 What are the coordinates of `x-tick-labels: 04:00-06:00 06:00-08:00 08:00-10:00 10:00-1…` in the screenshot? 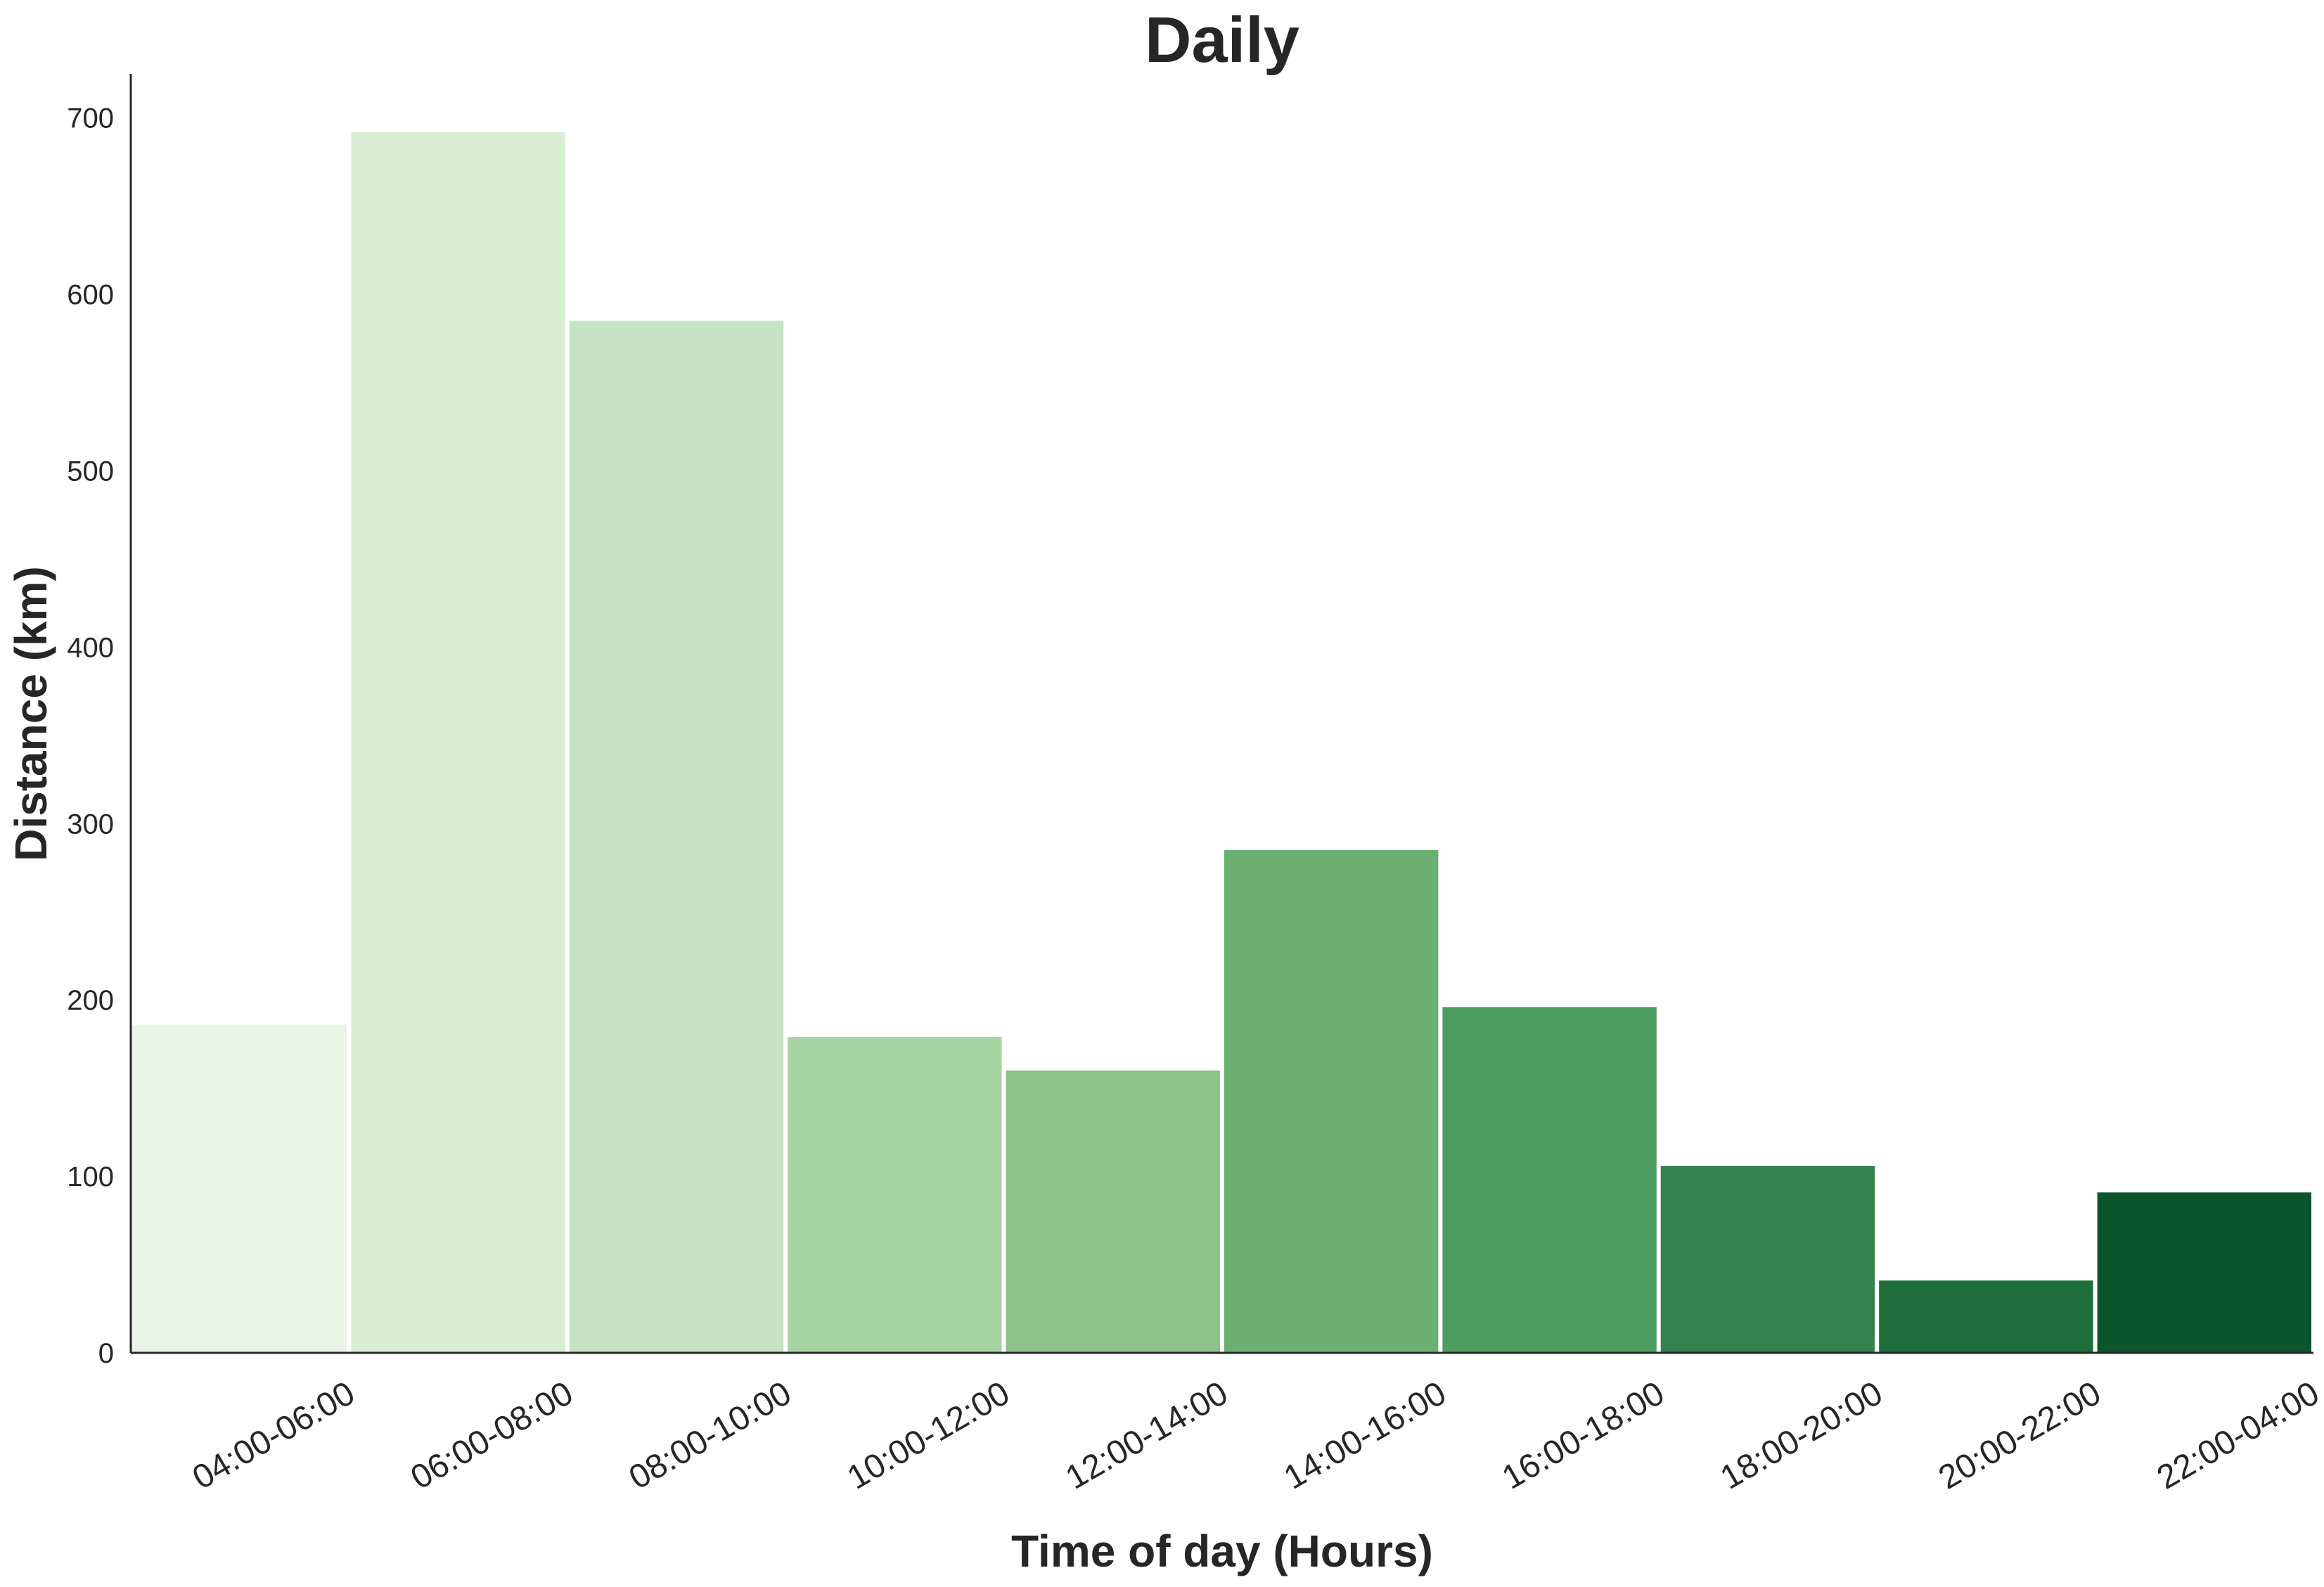 It's located at (1255, 1436).